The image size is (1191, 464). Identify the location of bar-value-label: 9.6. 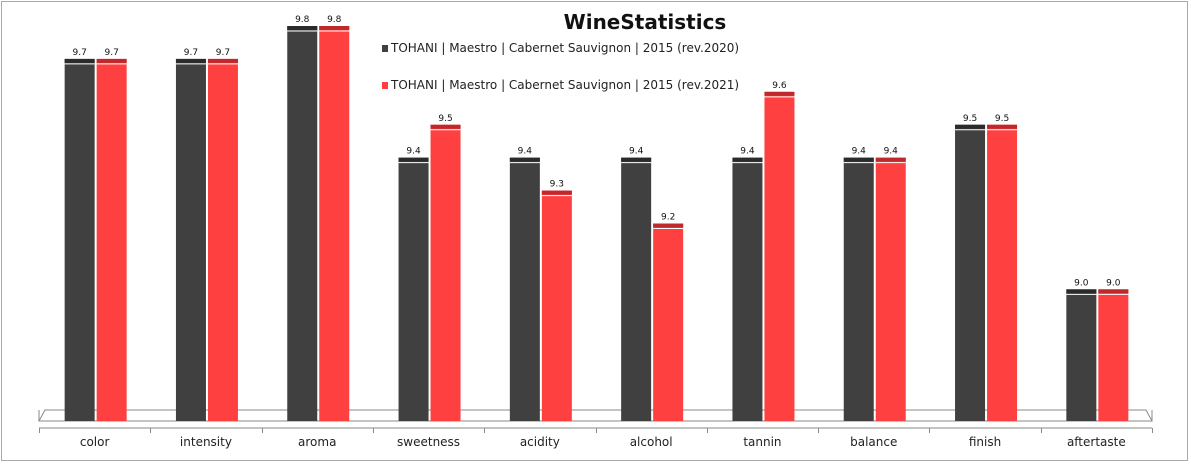
(779, 86).